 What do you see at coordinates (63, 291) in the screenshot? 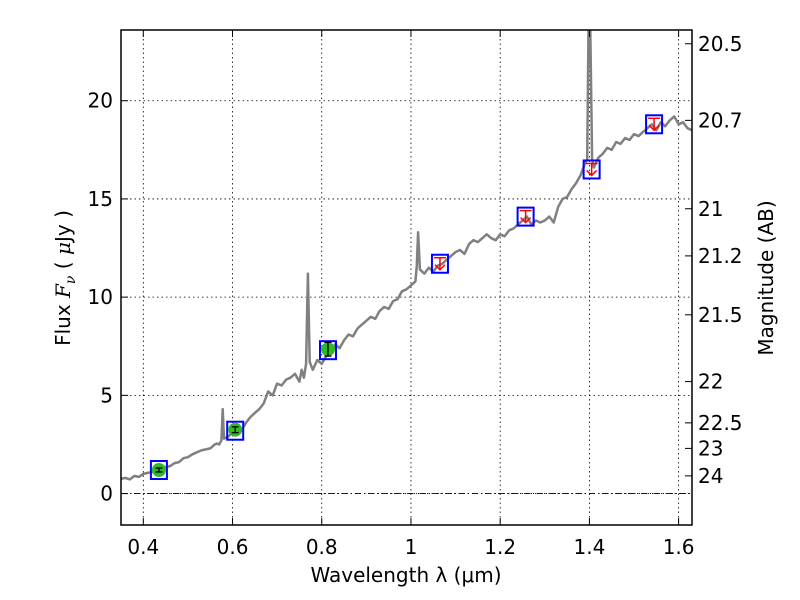
I see `y-axis-title-symbol: F` at bounding box center [63, 291].